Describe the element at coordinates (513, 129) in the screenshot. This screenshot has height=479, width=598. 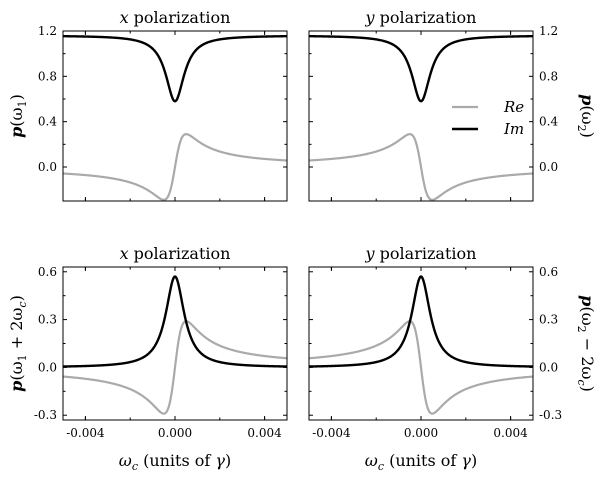
I see `legend-label-im: Im` at that location.